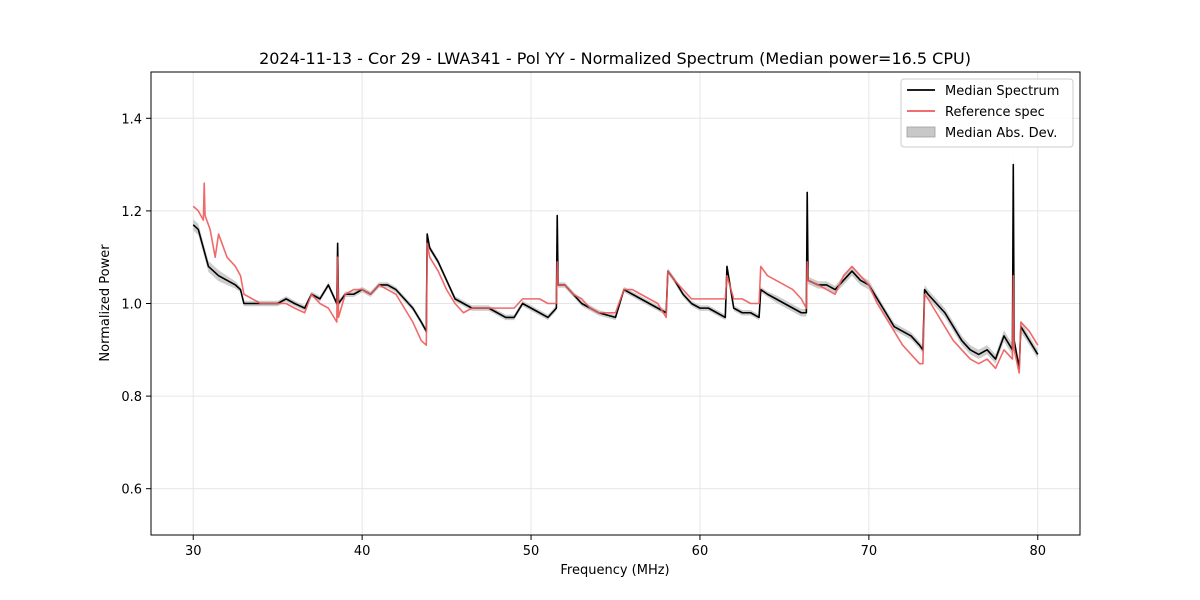 The width and height of the screenshot is (1200, 600). I want to click on y-tick-label: 0.6, so click(131, 490).